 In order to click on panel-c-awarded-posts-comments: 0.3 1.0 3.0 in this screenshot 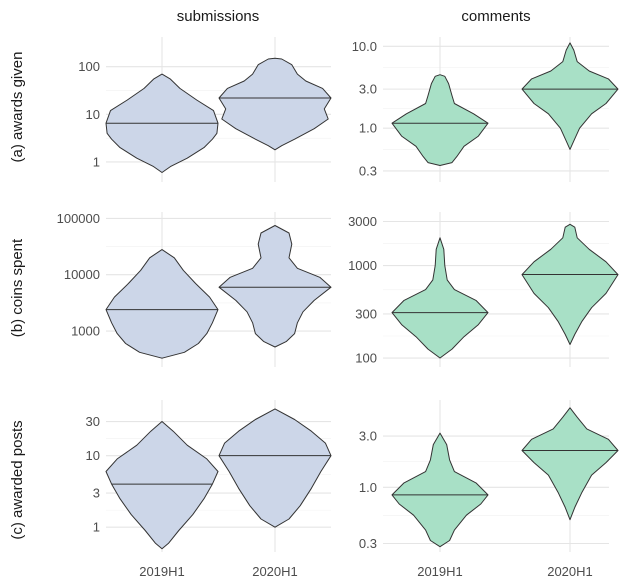, I will do `click(489, 476)`.